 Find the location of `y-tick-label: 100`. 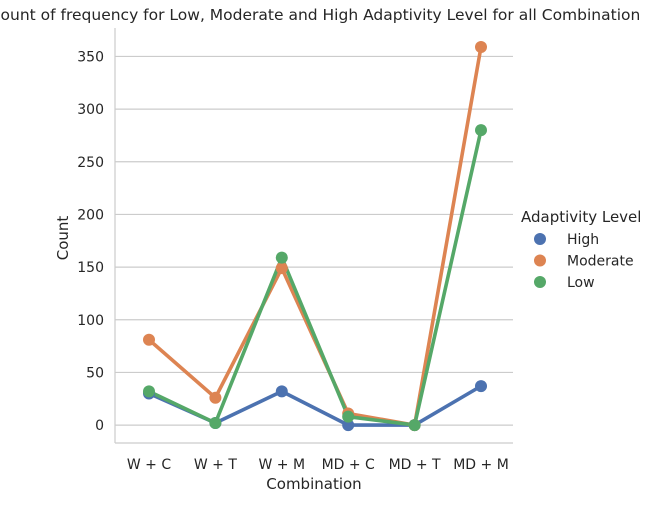

y-tick-label: 100 is located at coordinates (90, 321).